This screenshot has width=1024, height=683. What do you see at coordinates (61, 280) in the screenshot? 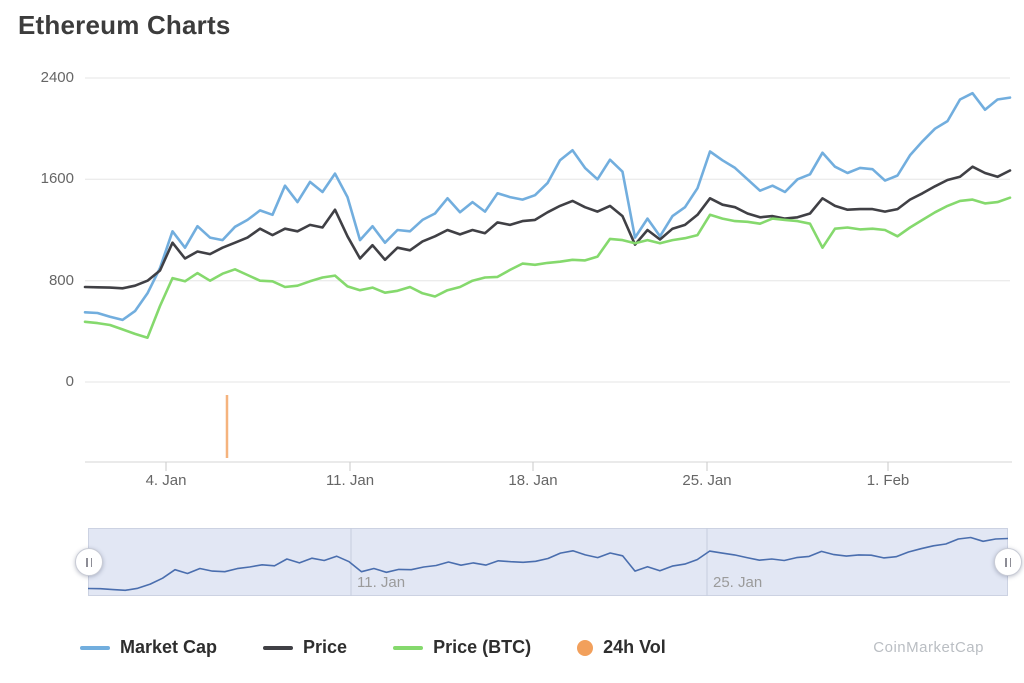
I see `y-tick-800: 800` at bounding box center [61, 280].